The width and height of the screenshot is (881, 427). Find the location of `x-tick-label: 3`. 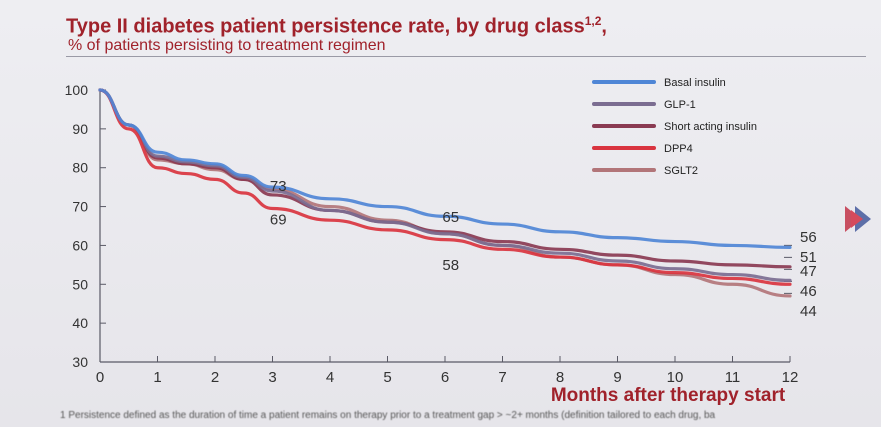

x-tick-label: 3 is located at coordinates (272, 377).